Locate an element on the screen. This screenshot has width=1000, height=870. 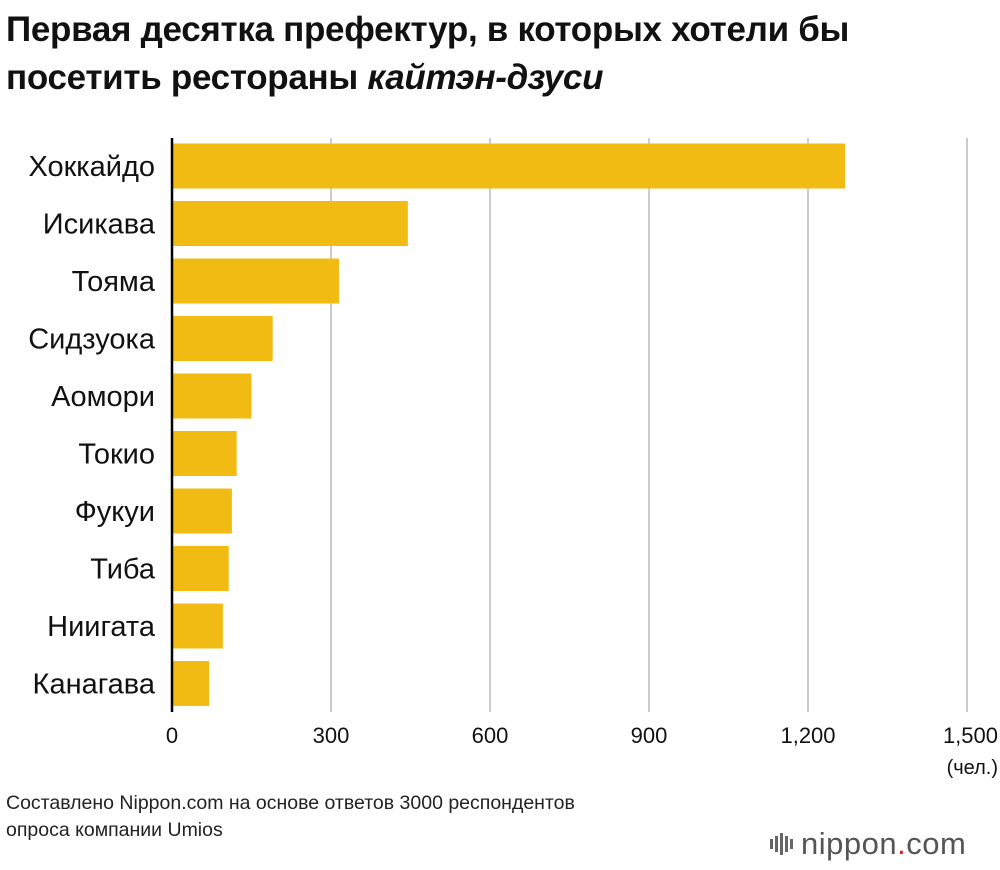
chart-title-line2: посетить рестораны кайтэн-дзуси is located at coordinates (501, 78).